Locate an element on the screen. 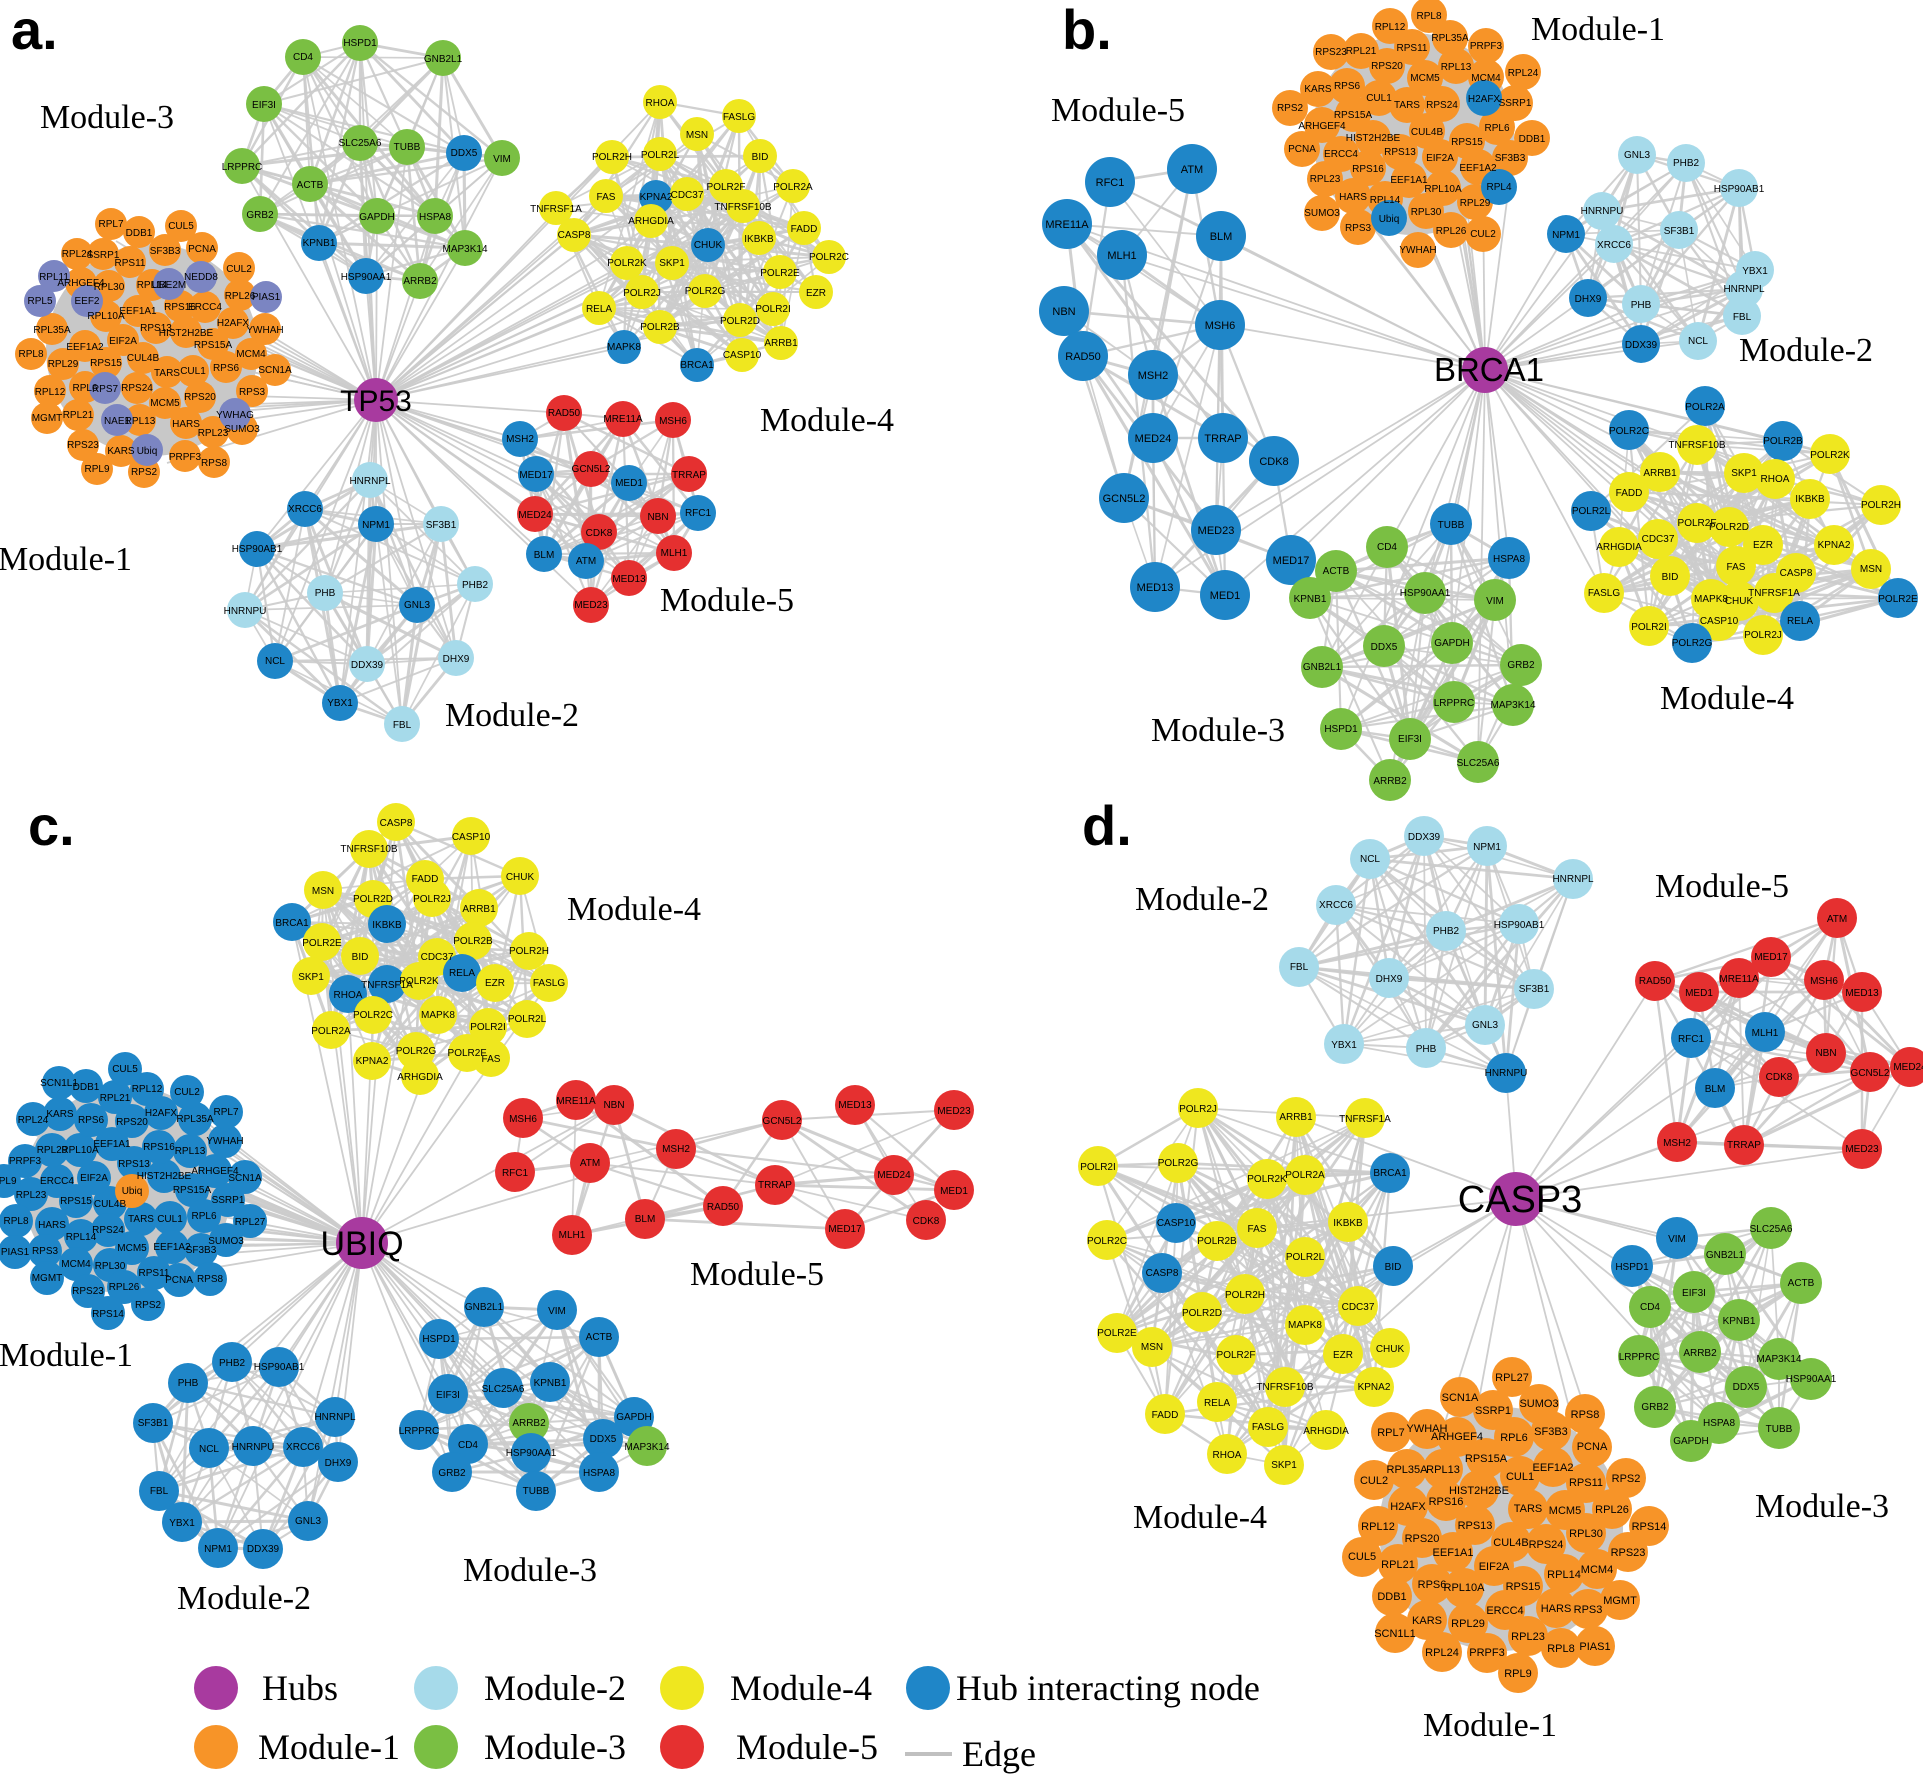 Image resolution: width=1923 pixels, height=1775 pixels. svg-text: SF3B1 is located at coordinates (441, 525).